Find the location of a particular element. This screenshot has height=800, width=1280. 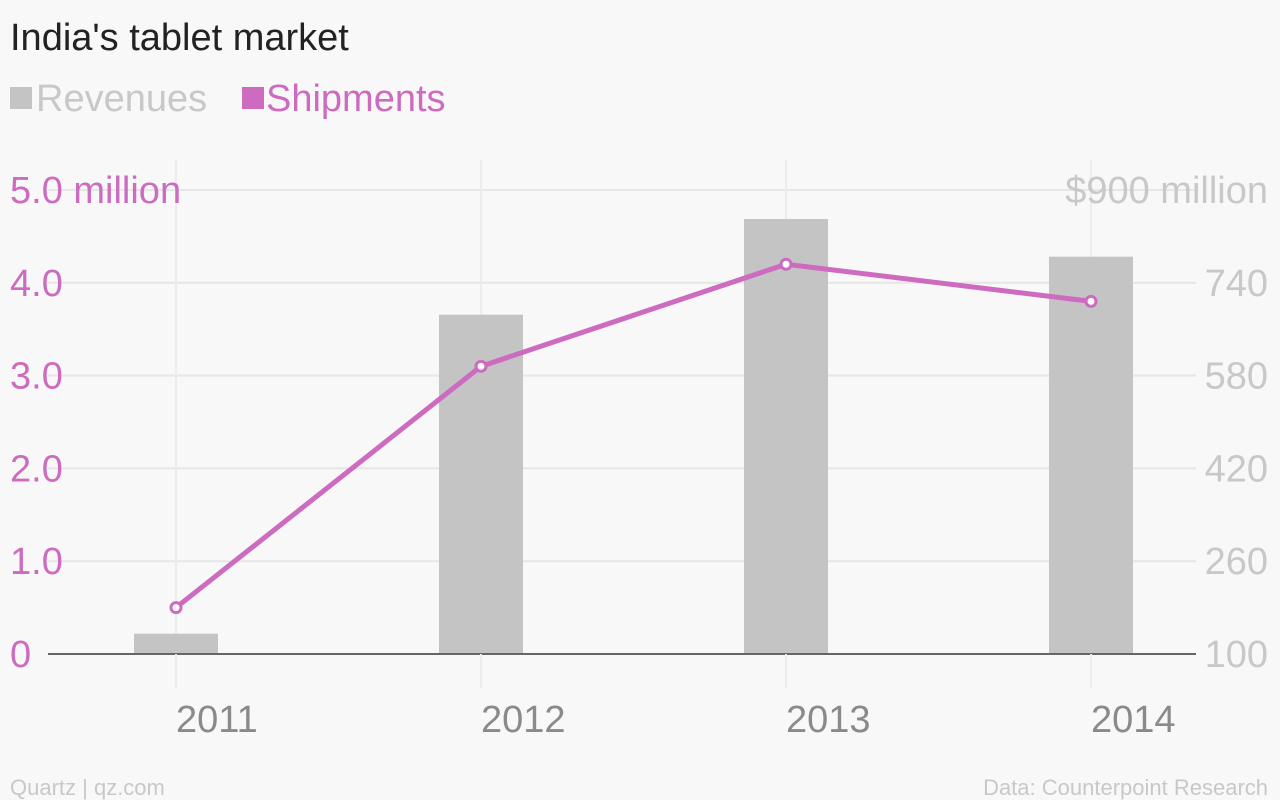

point-shipments-2011 is located at coordinates (176, 608).